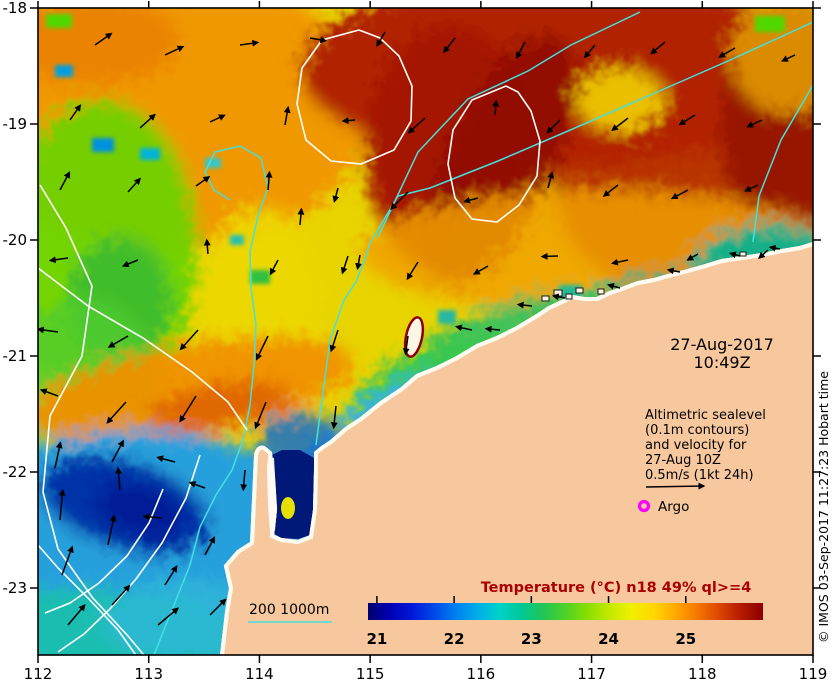  I want to click on argo-marker-icon, so click(644, 506).